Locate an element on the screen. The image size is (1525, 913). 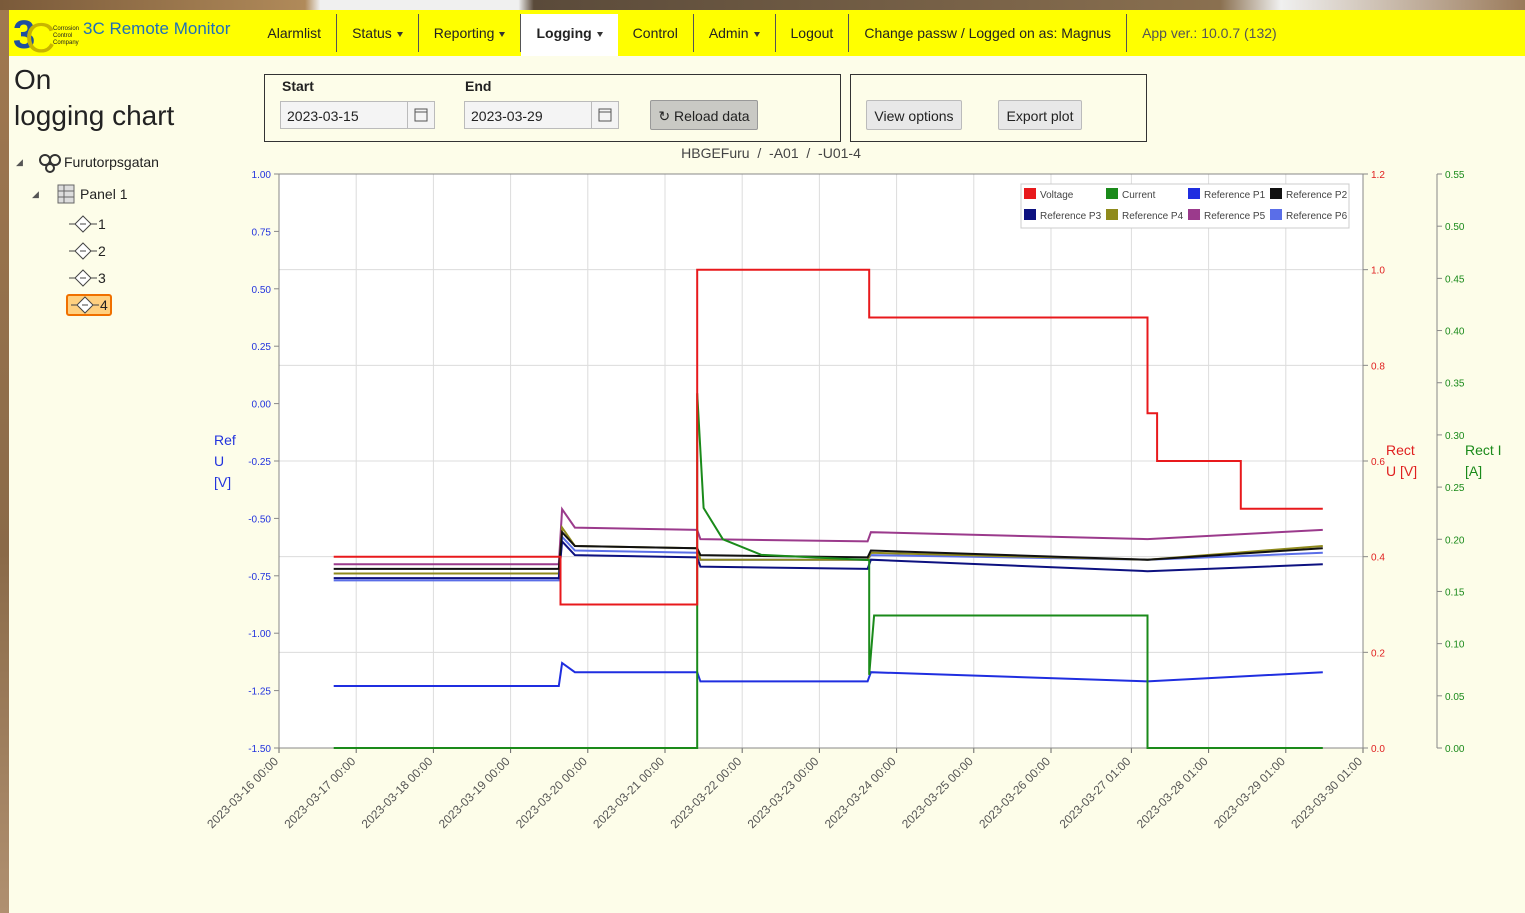
y-tick-label: 0.4 is located at coordinates (1378, 558).